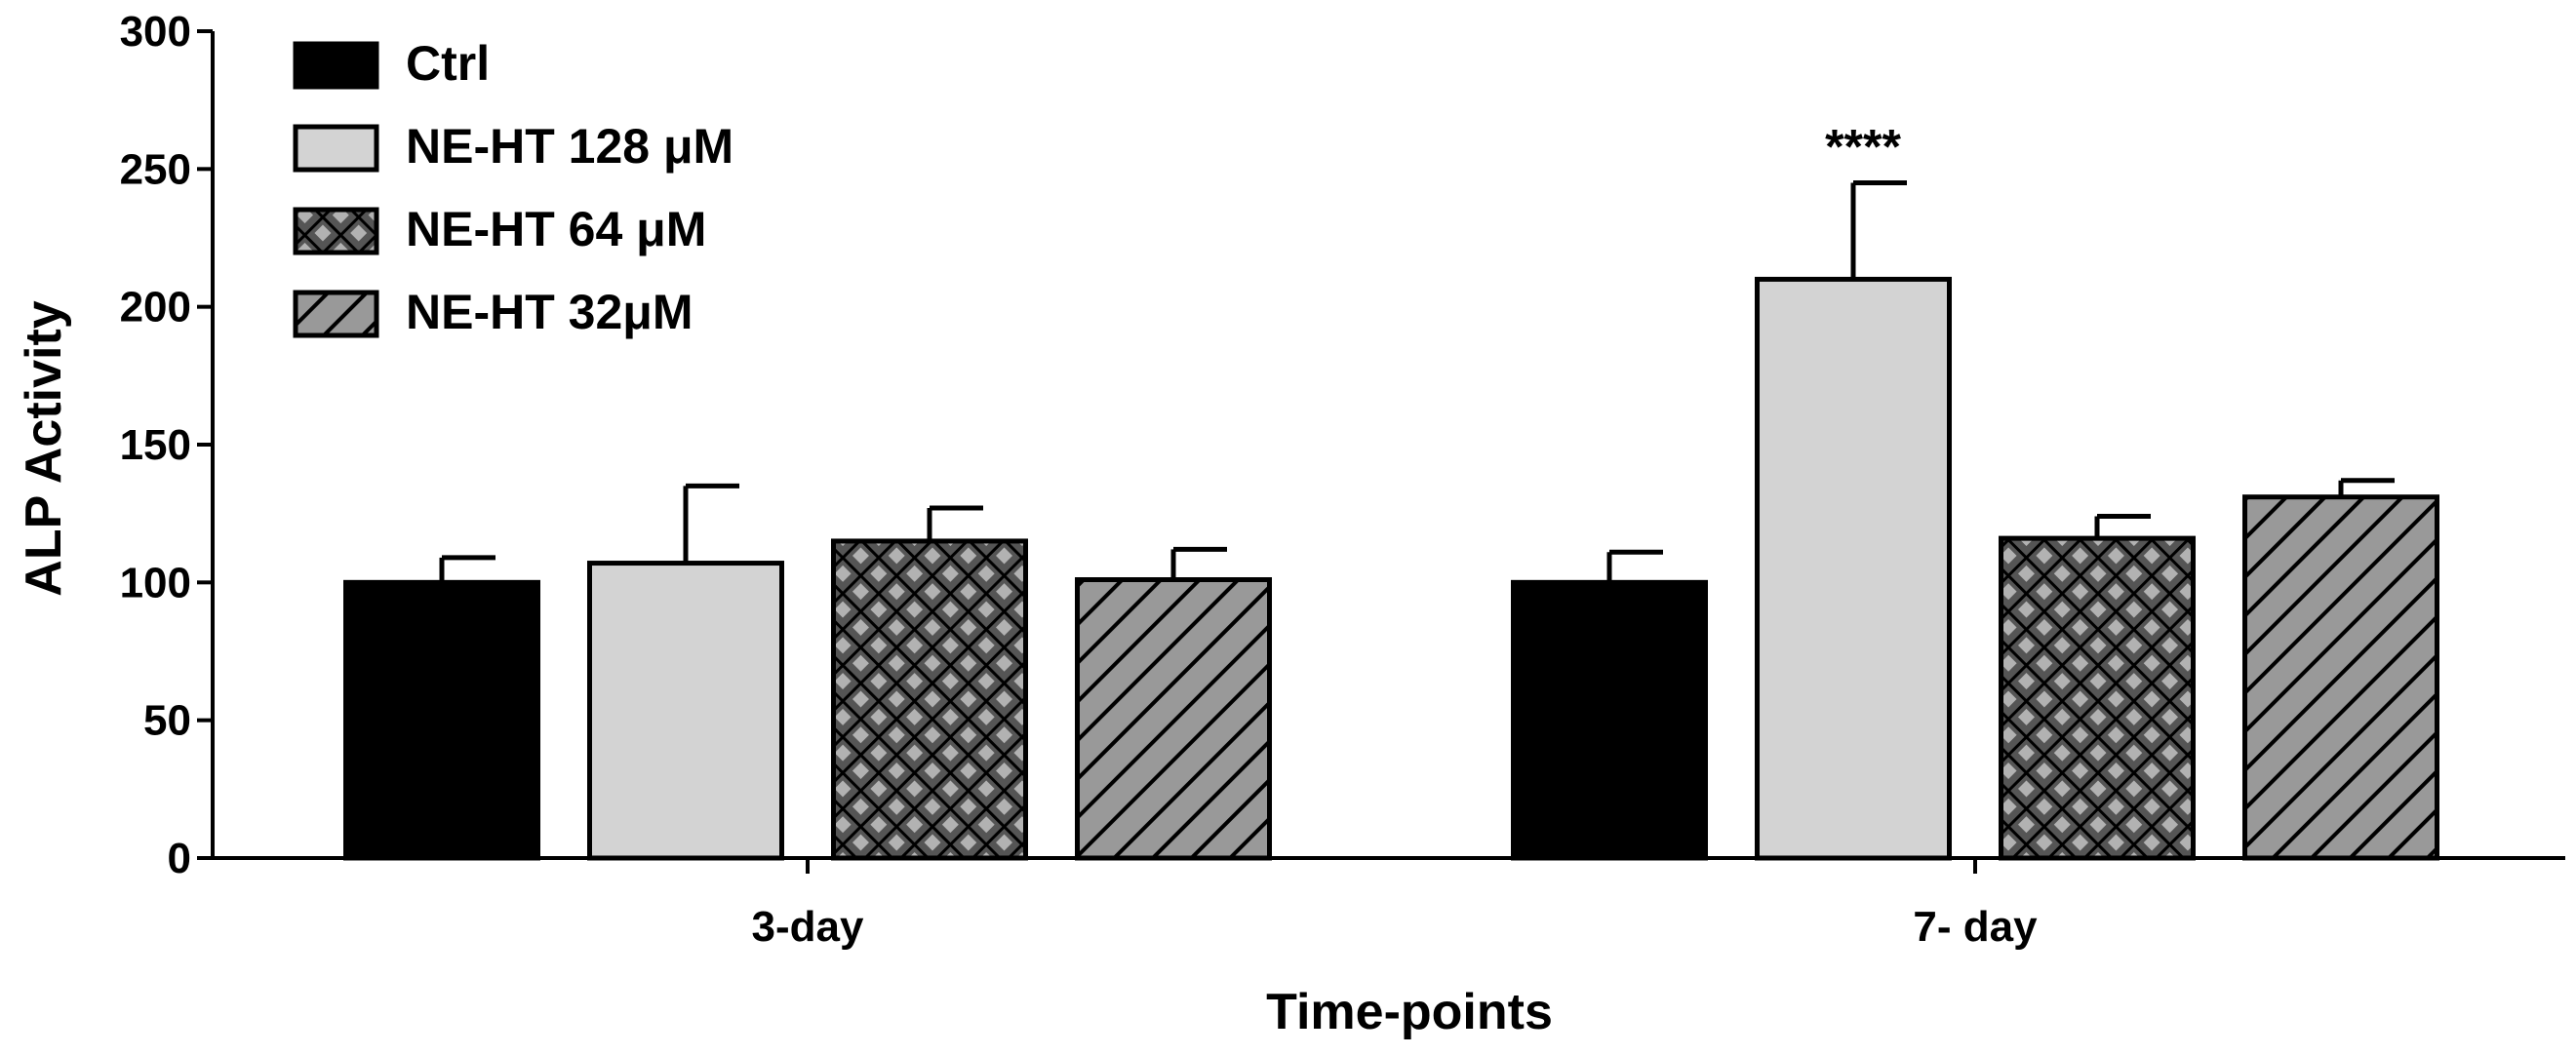  Describe the element at coordinates (448, 63) in the screenshot. I see `legend-label: Ctrl` at that location.